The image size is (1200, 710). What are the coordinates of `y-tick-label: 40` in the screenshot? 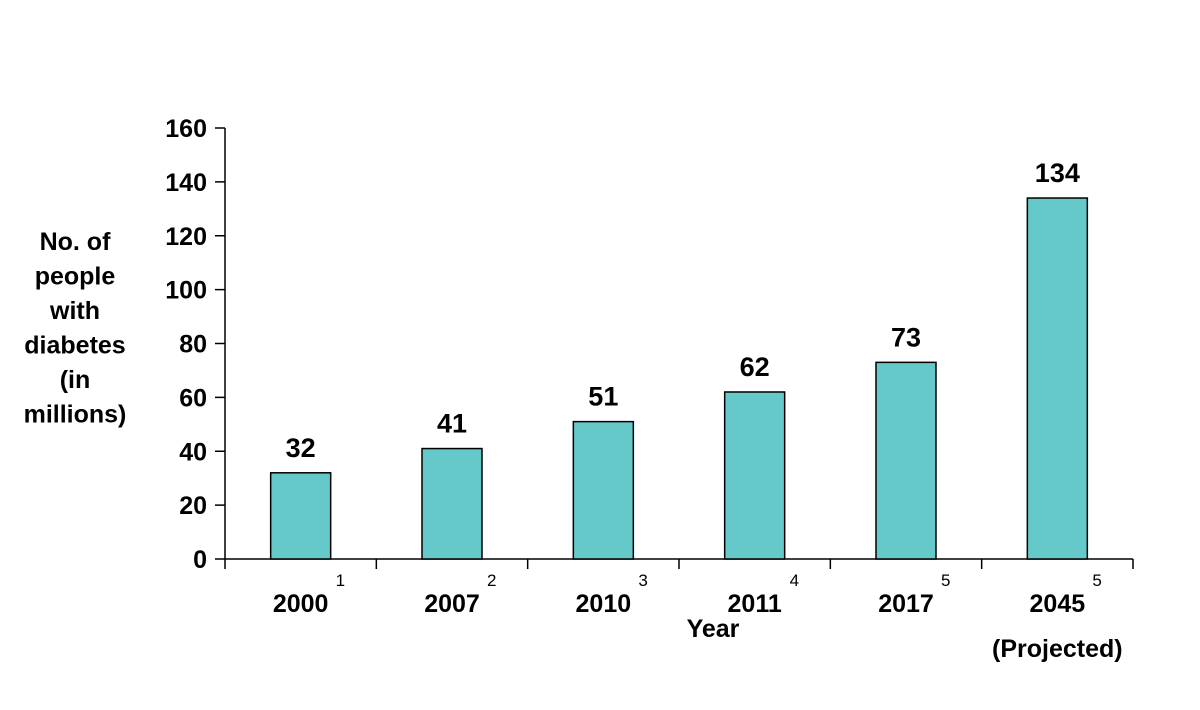 It's located at (193, 452).